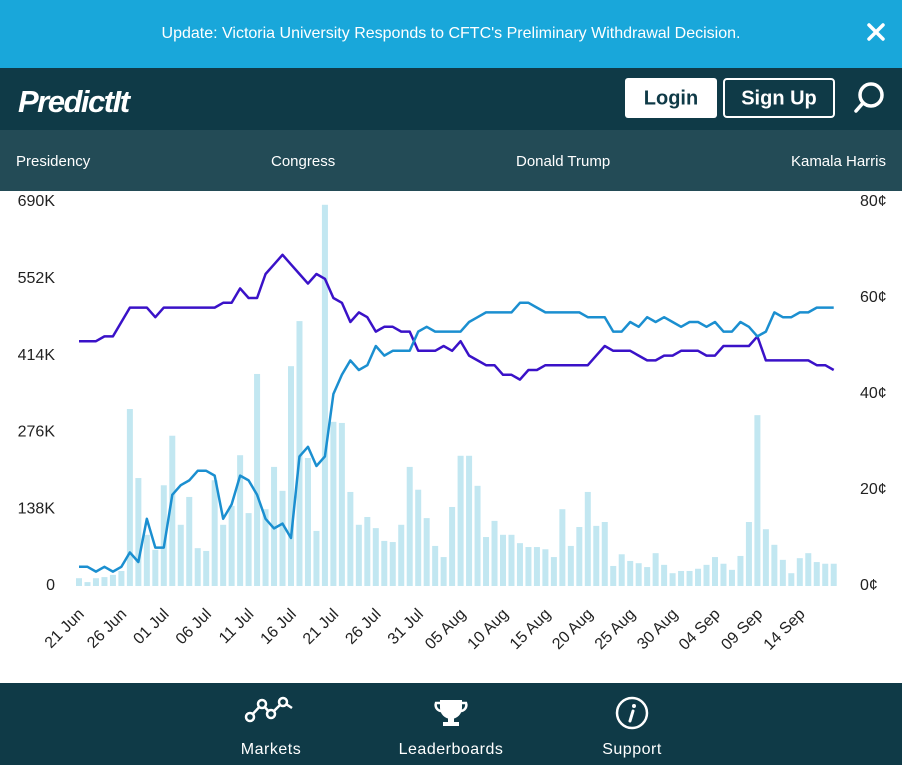 This screenshot has width=902, height=765. I want to click on footer-item: Leaderboards, so click(451, 749).